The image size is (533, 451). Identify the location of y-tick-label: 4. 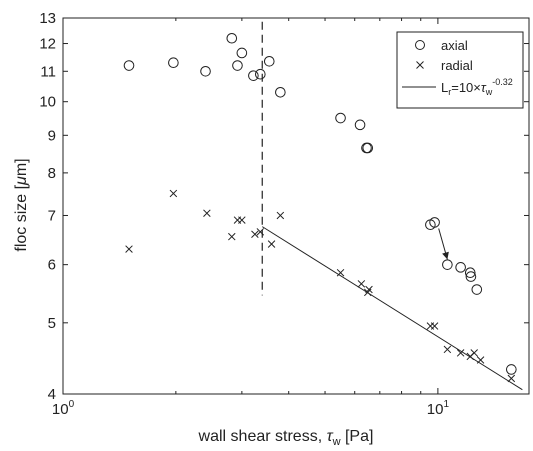
(52, 394).